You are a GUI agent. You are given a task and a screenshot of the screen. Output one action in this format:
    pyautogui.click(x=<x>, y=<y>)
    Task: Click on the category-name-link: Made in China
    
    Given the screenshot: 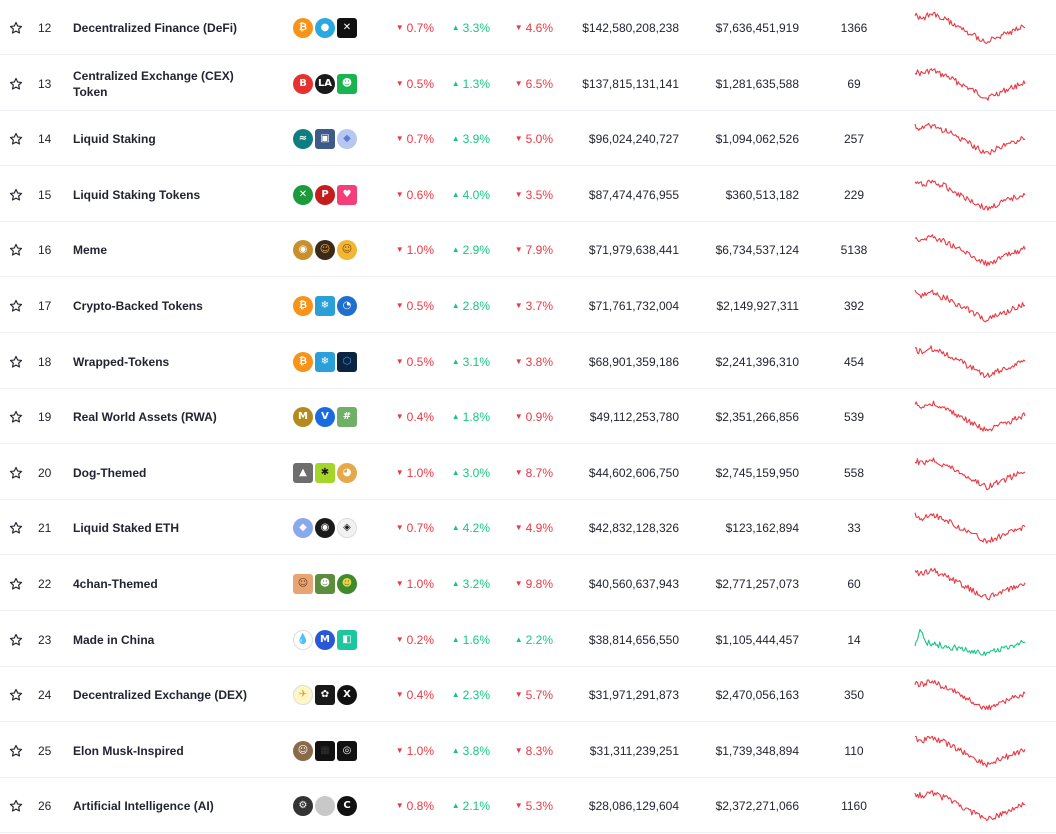 What is the action you would take?
    pyautogui.click(x=173, y=639)
    